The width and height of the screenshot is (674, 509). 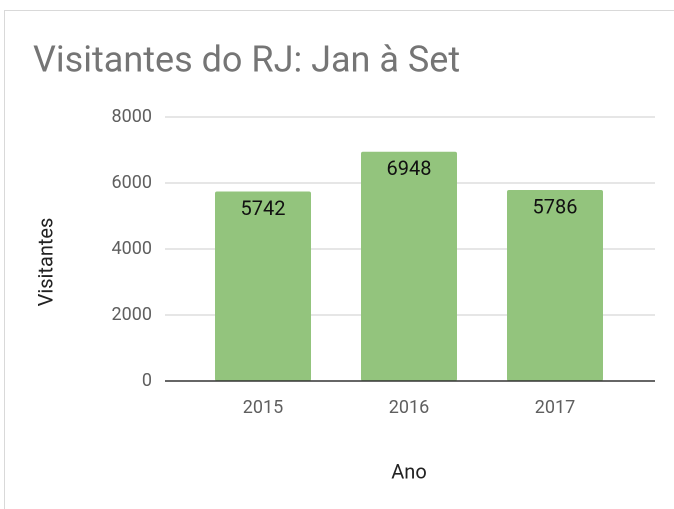 What do you see at coordinates (132, 248) in the screenshot?
I see `y-tick-label: 4000` at bounding box center [132, 248].